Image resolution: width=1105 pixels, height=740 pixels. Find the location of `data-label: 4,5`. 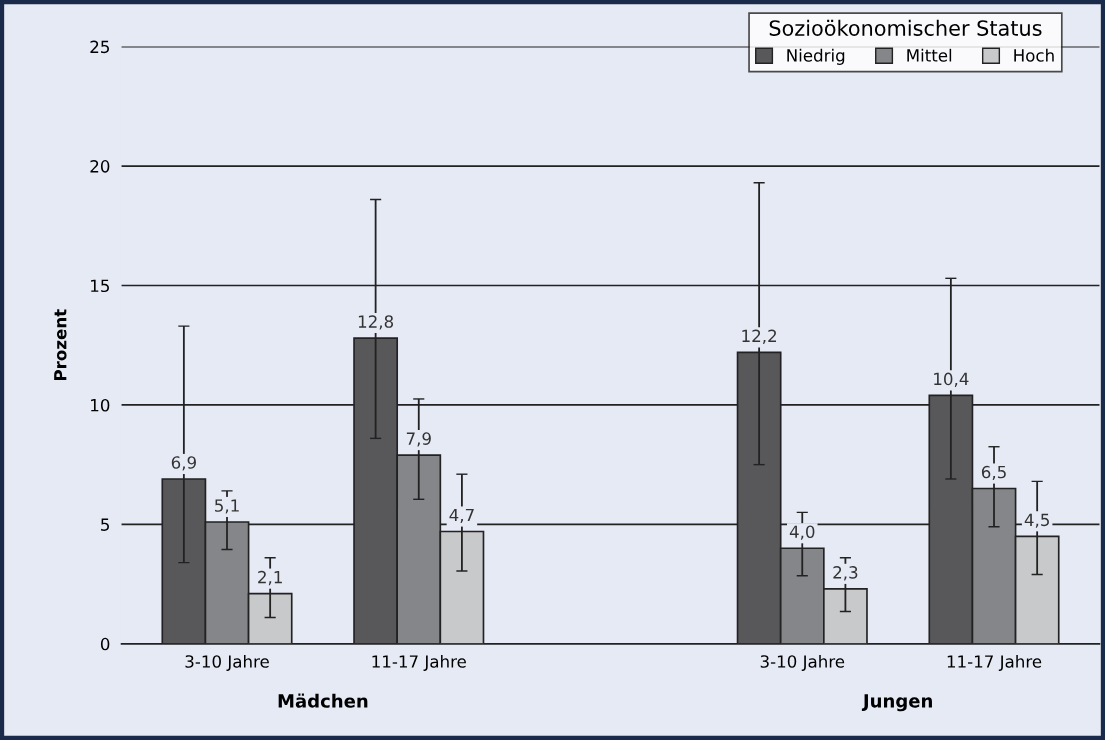

data-label: 4,5 is located at coordinates (1036, 520).